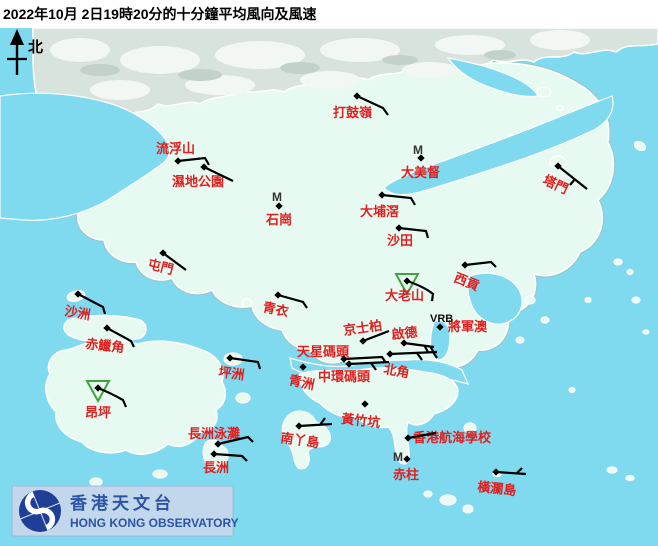  Describe the element at coordinates (352, 112) in the screenshot. I see `station-label: 打鼓嶺` at that location.